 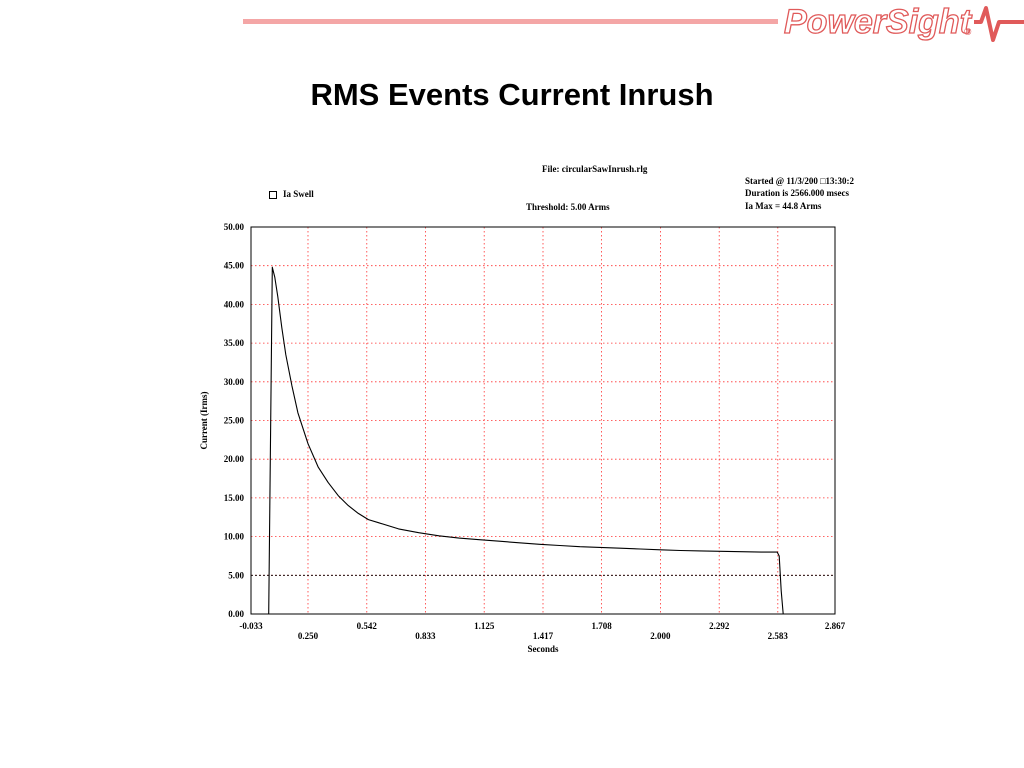 What do you see at coordinates (543, 649) in the screenshot?
I see `x-axis-label: Seconds` at bounding box center [543, 649].